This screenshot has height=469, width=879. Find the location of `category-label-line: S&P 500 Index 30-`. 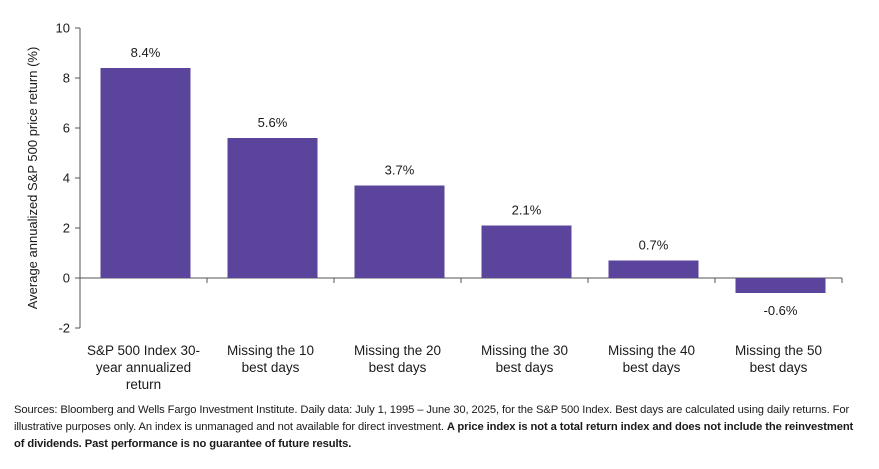

category-label-line: S&P 500 Index 30- is located at coordinates (143, 350).